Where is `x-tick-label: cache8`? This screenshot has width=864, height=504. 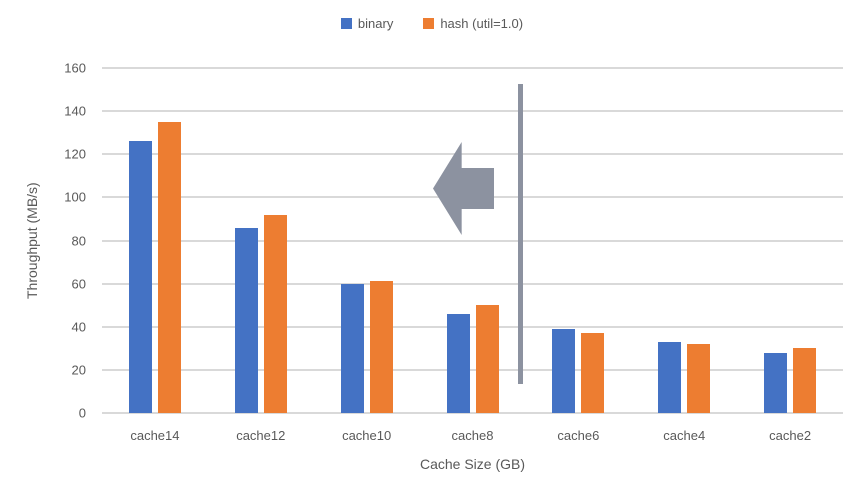
x-tick-label: cache8 is located at coordinates (472, 435).